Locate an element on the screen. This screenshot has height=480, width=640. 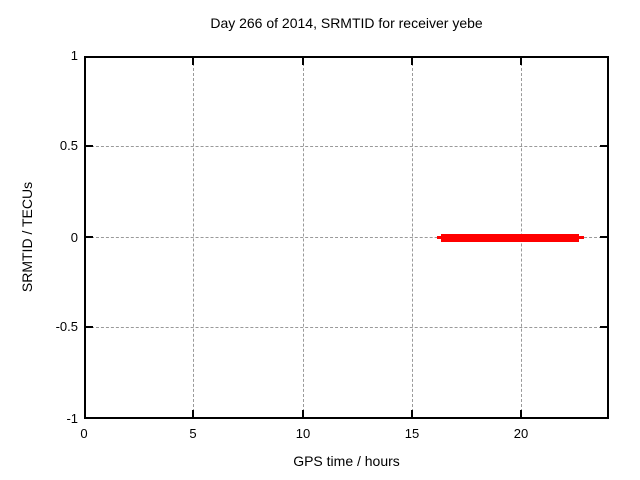
y-tick-label-0: 0 is located at coordinates (74, 237).